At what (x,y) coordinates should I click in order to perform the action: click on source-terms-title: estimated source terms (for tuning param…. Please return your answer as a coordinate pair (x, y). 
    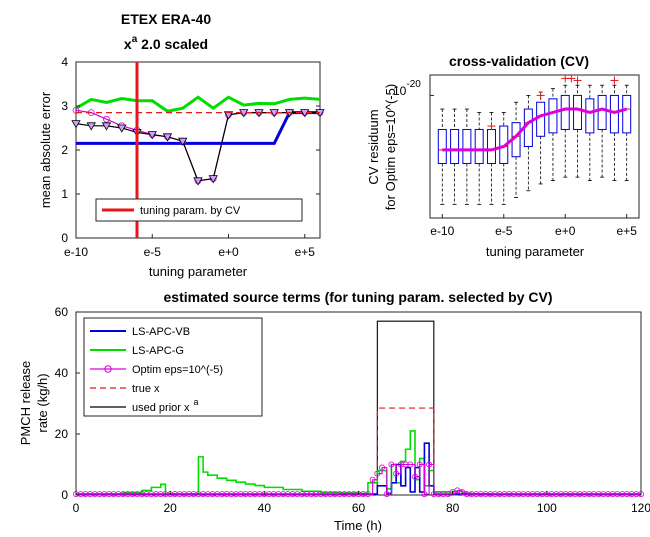
    Looking at the image, I should click on (358, 297).